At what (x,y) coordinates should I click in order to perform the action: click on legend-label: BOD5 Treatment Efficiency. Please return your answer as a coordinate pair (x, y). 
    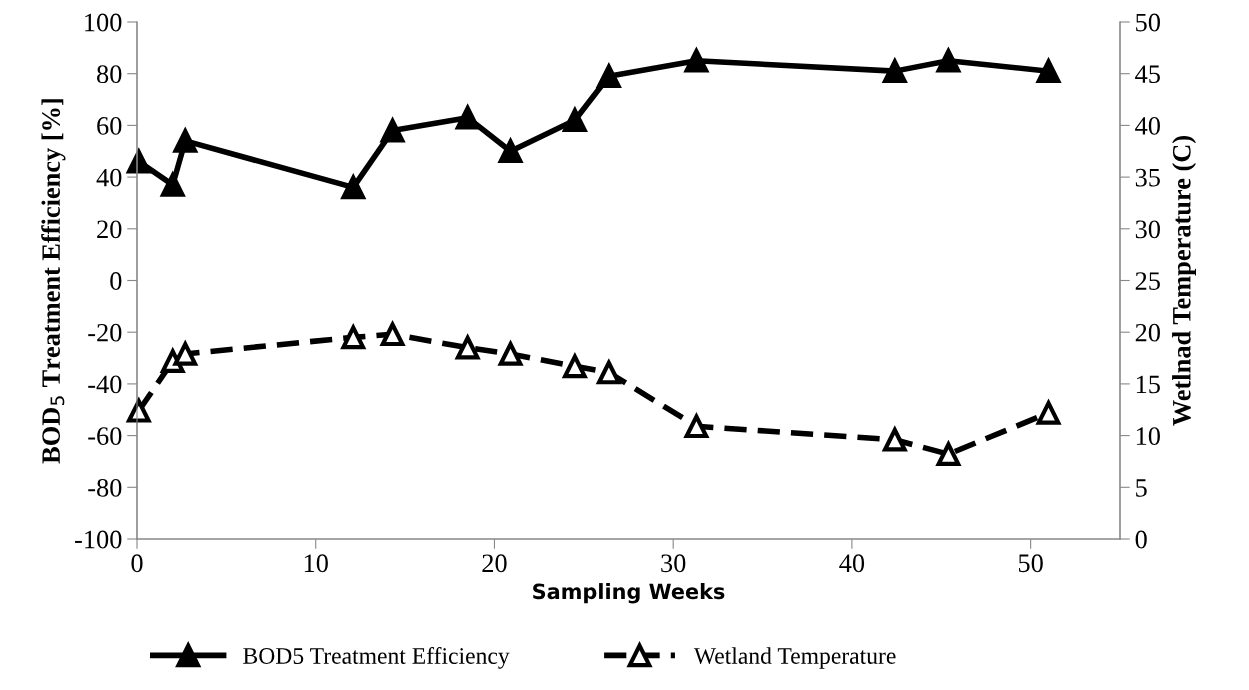
    Looking at the image, I should click on (376, 658).